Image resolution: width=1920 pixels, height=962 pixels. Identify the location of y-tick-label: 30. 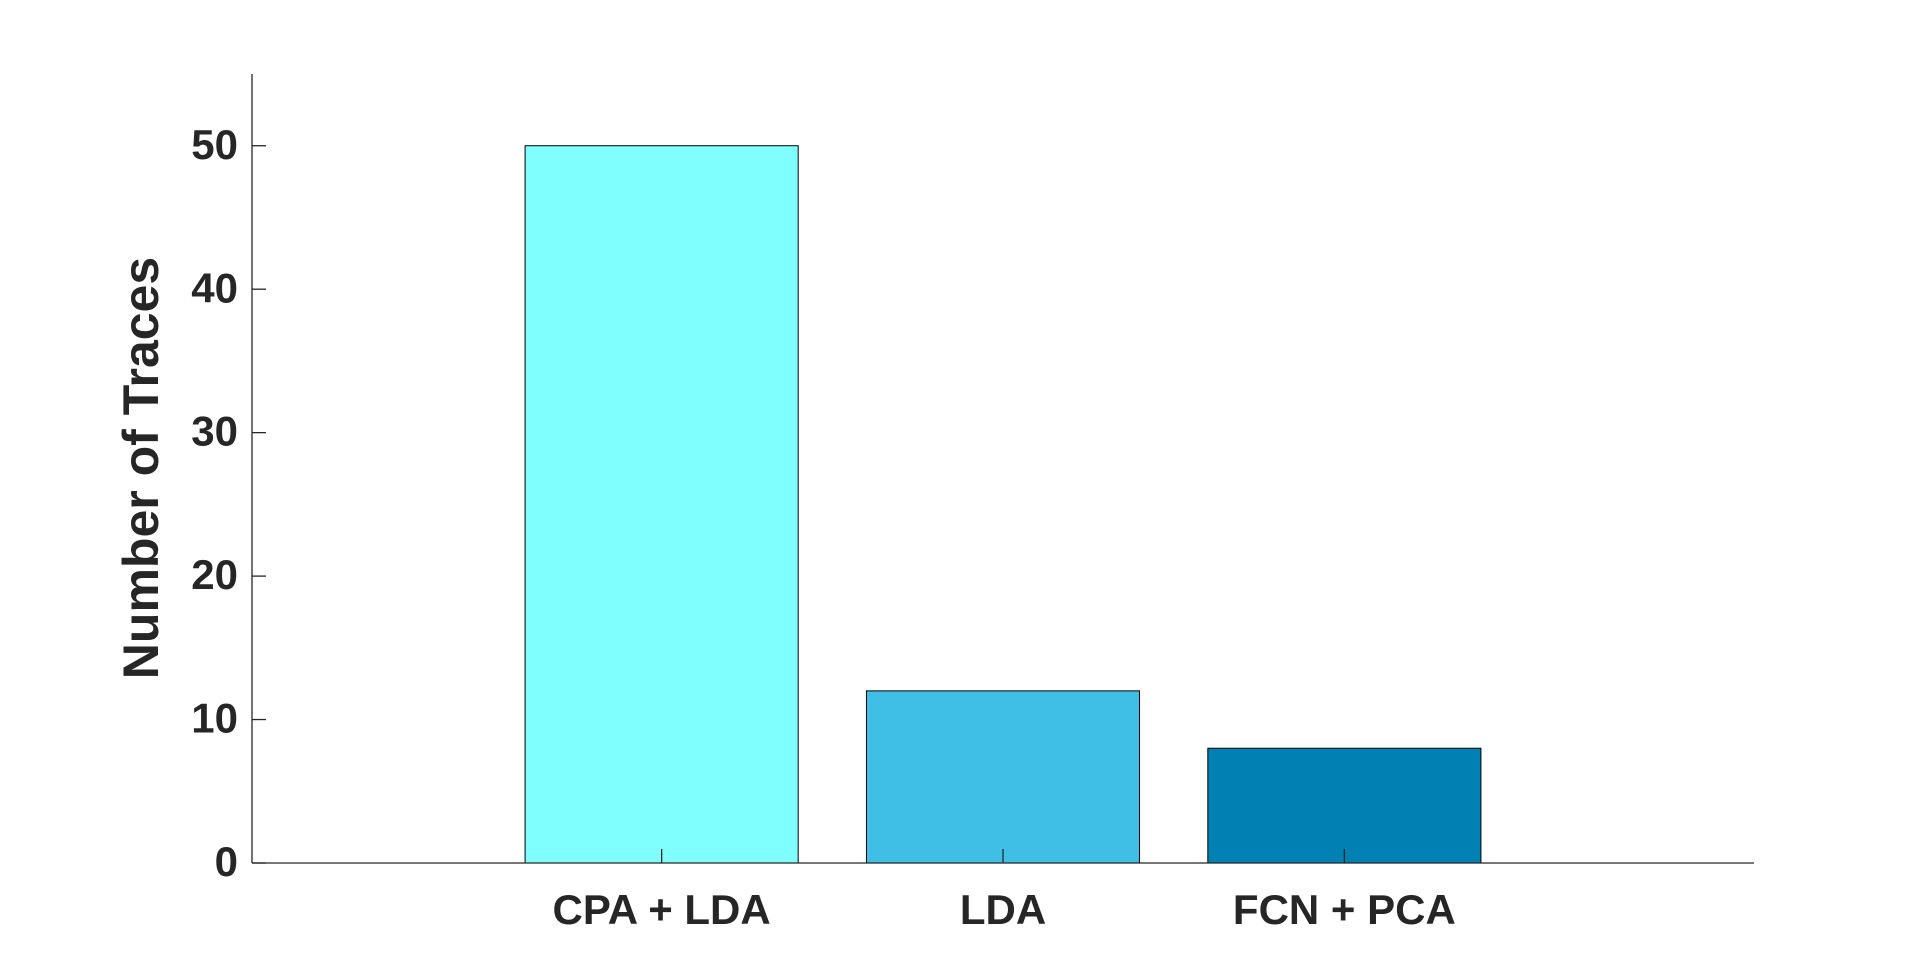
(214, 431).